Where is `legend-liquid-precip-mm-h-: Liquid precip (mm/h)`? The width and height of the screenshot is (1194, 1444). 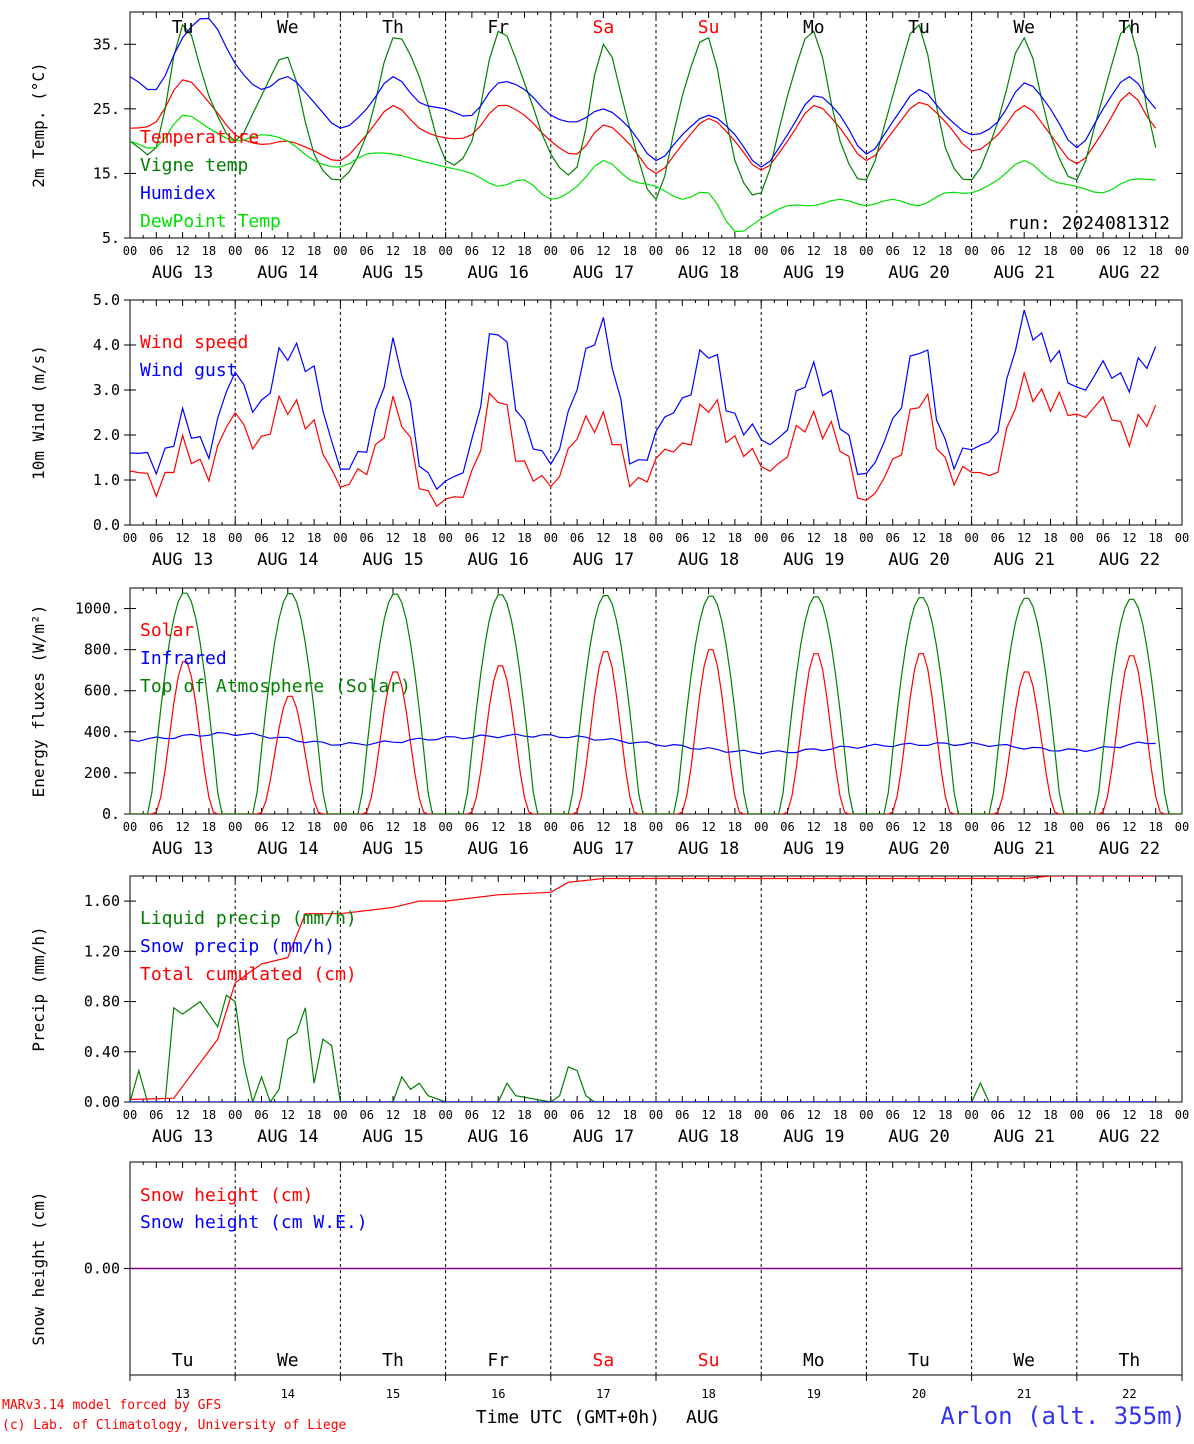 legend-liquid-precip-mm-h-: Liquid precip (mm/h) is located at coordinates (248, 918).